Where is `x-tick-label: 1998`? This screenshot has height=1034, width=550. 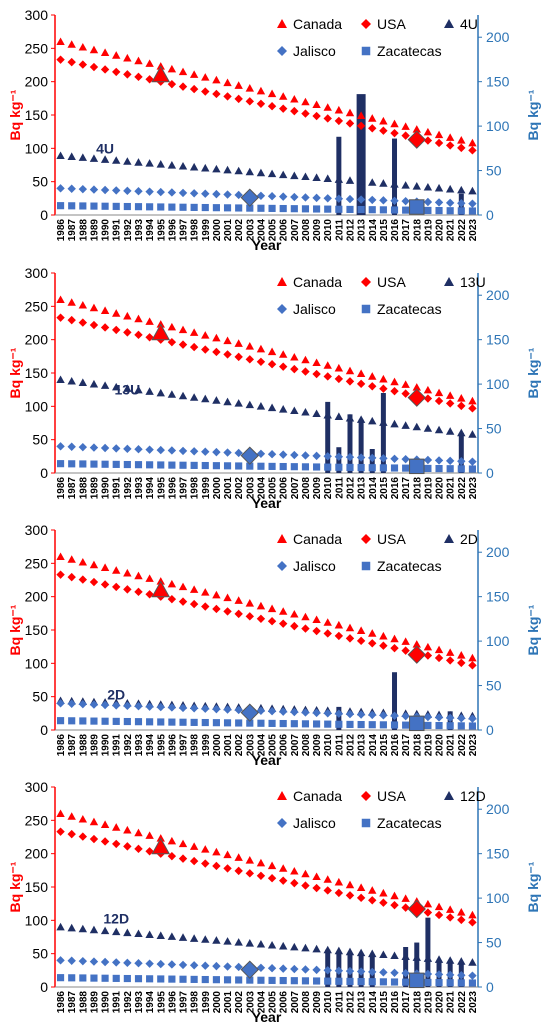
x-tick-label: 1998 is located at coordinates (195, 230).